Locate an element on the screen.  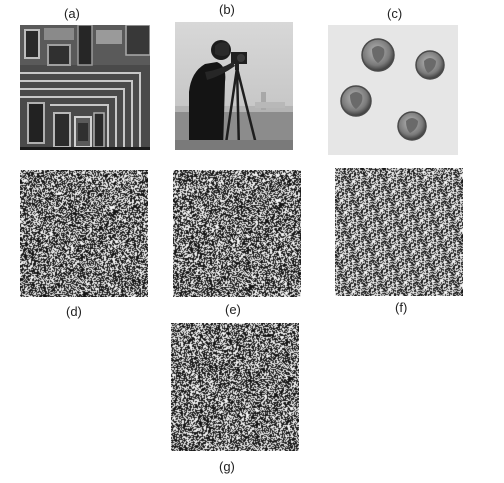
panel-label-b: (b) is located at coordinates (227, 9).